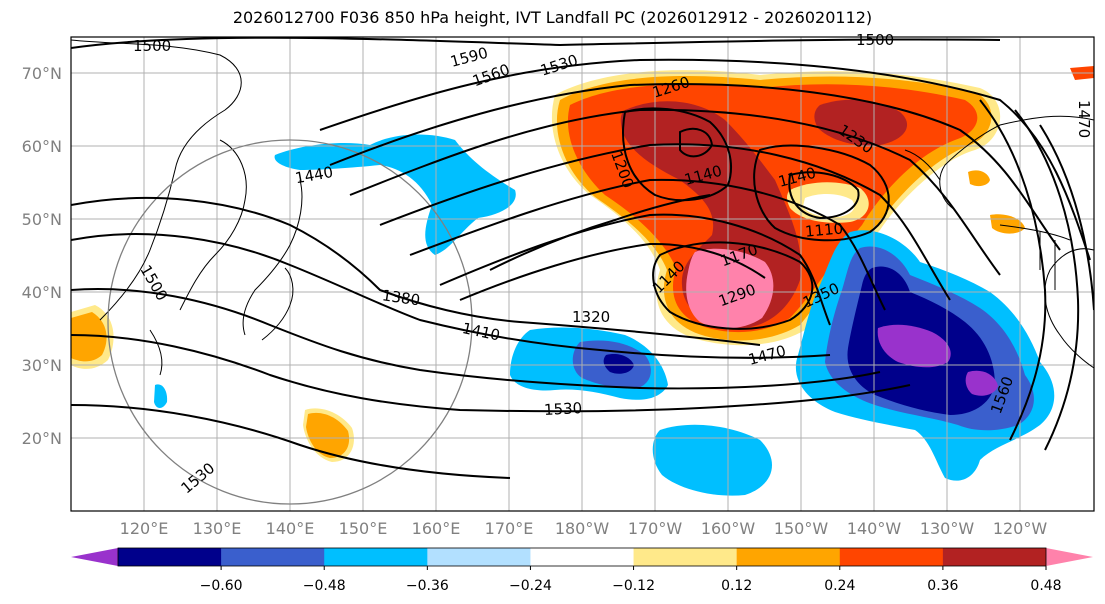 This screenshot has width=1105, height=604. What do you see at coordinates (42, 219) in the screenshot?
I see `lat-label-50n: 50°N` at bounding box center [42, 219].